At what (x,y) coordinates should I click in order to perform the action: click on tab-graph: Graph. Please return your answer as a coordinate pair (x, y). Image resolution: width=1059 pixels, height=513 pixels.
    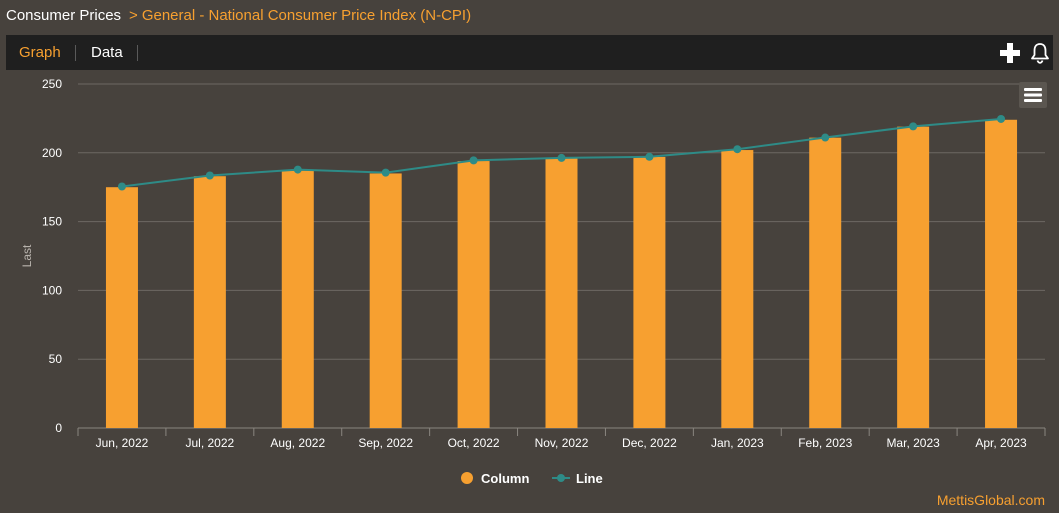
    Looking at the image, I should click on (40, 52).